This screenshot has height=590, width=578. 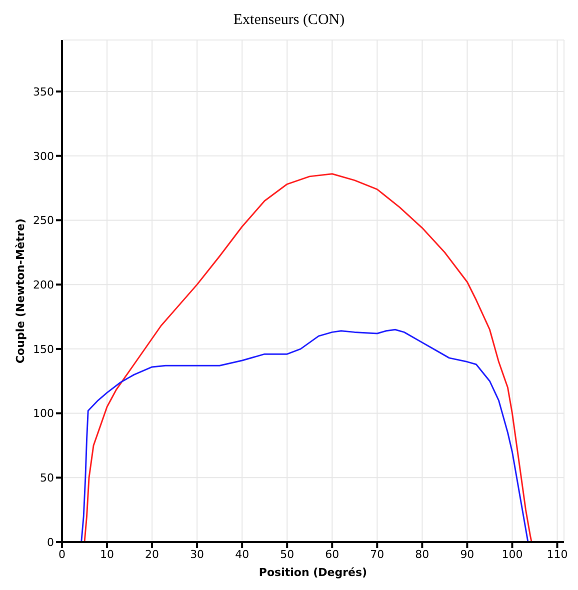 I want to click on x-axis-title: Position (Degrés), so click(x=313, y=572).